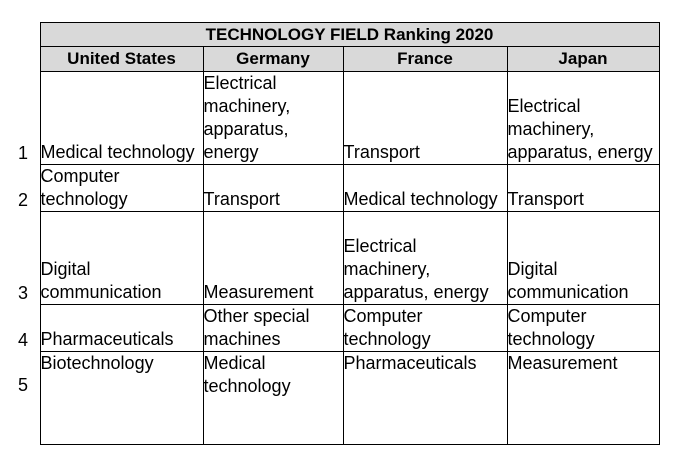  Describe the element at coordinates (121, 398) in the screenshot. I see `table-cell: Biotechnology` at that location.